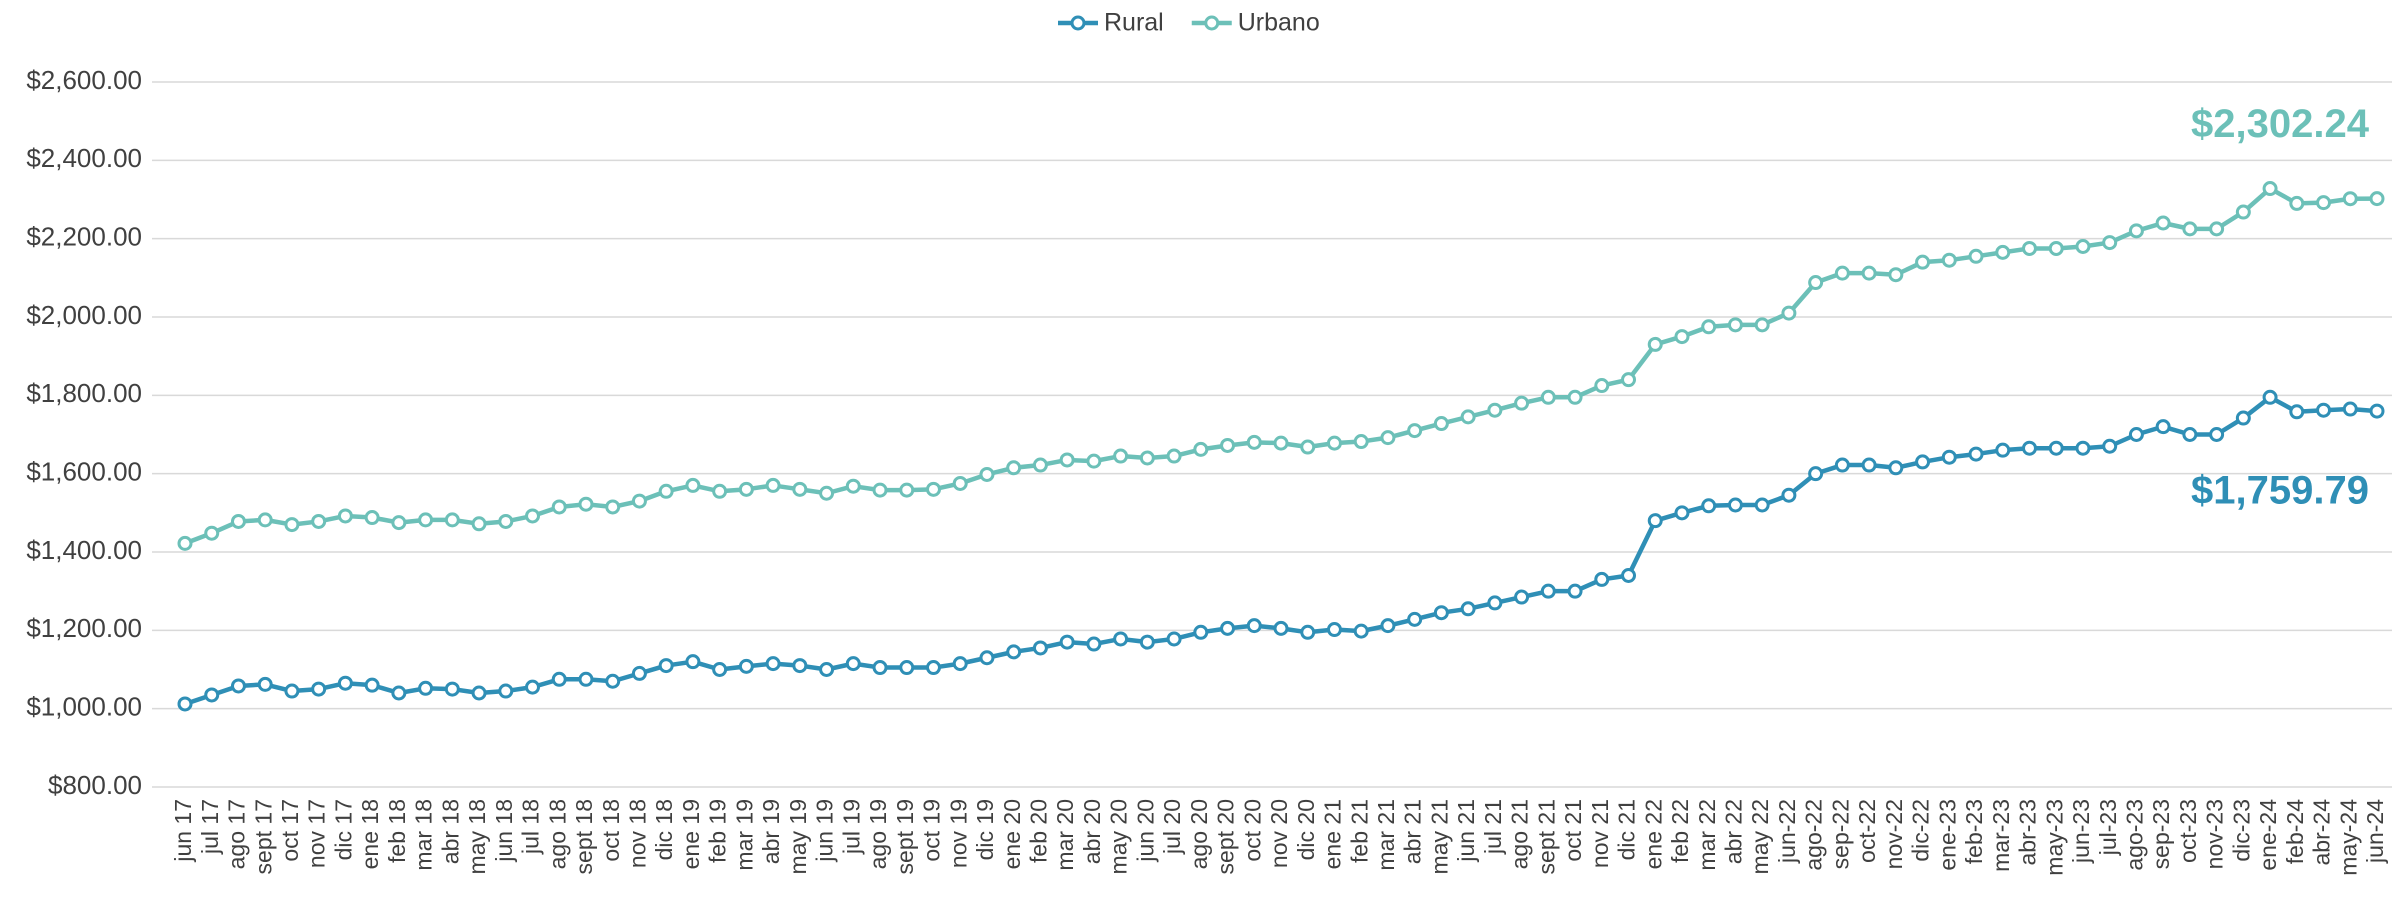 The width and height of the screenshot is (2392, 905). I want to click on x-tick-label: nov 17, so click(317, 833).